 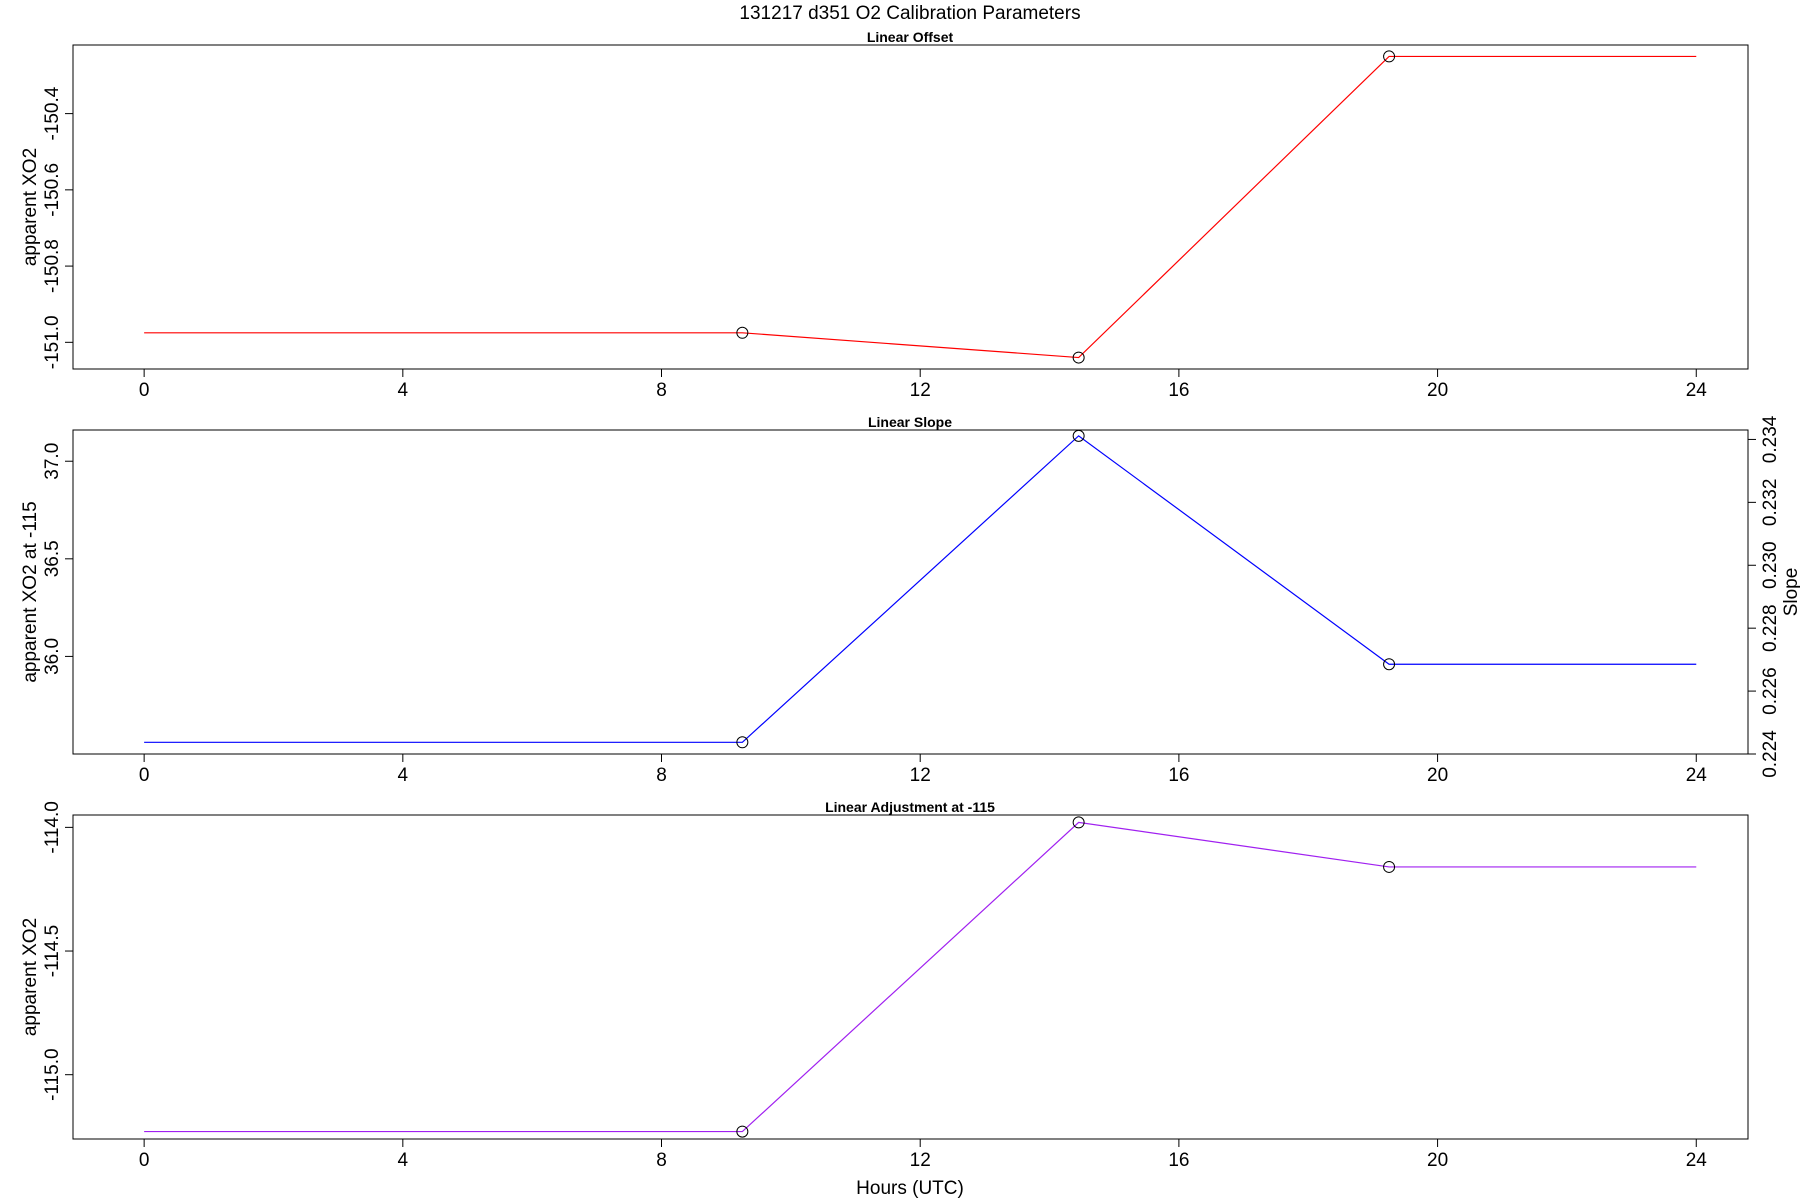 What do you see at coordinates (403, 1160) in the screenshot?
I see `linear-adjustment-x-tick-label: 4` at bounding box center [403, 1160].